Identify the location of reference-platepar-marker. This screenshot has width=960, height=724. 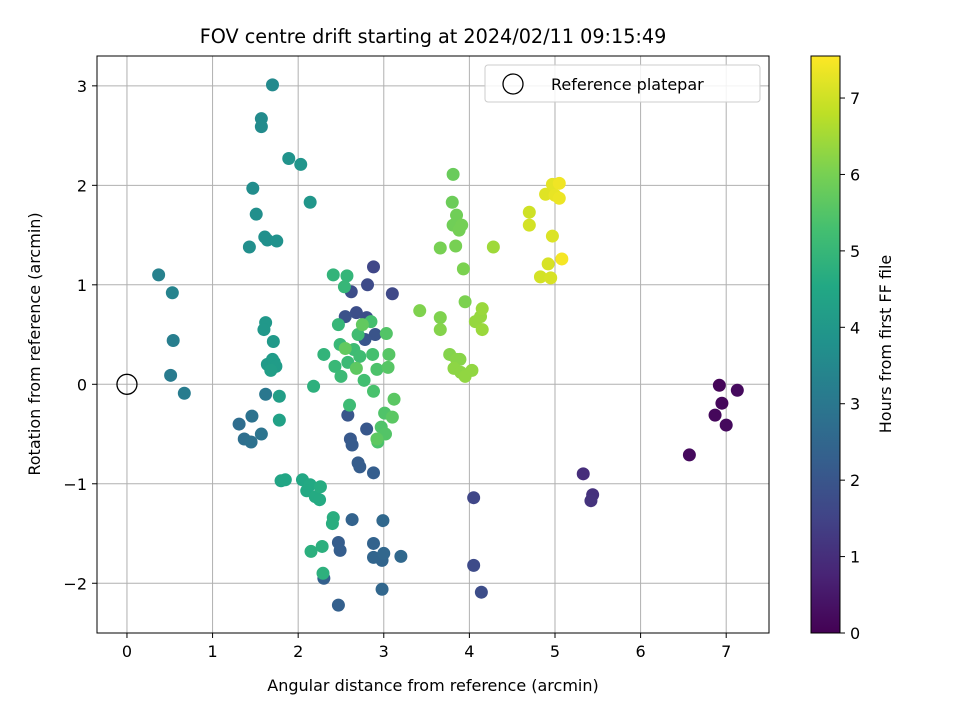
(127, 384).